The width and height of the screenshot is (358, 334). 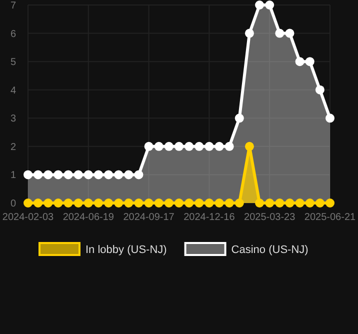 I want to click on legend-label: Casino (US-NJ), so click(x=269, y=250).